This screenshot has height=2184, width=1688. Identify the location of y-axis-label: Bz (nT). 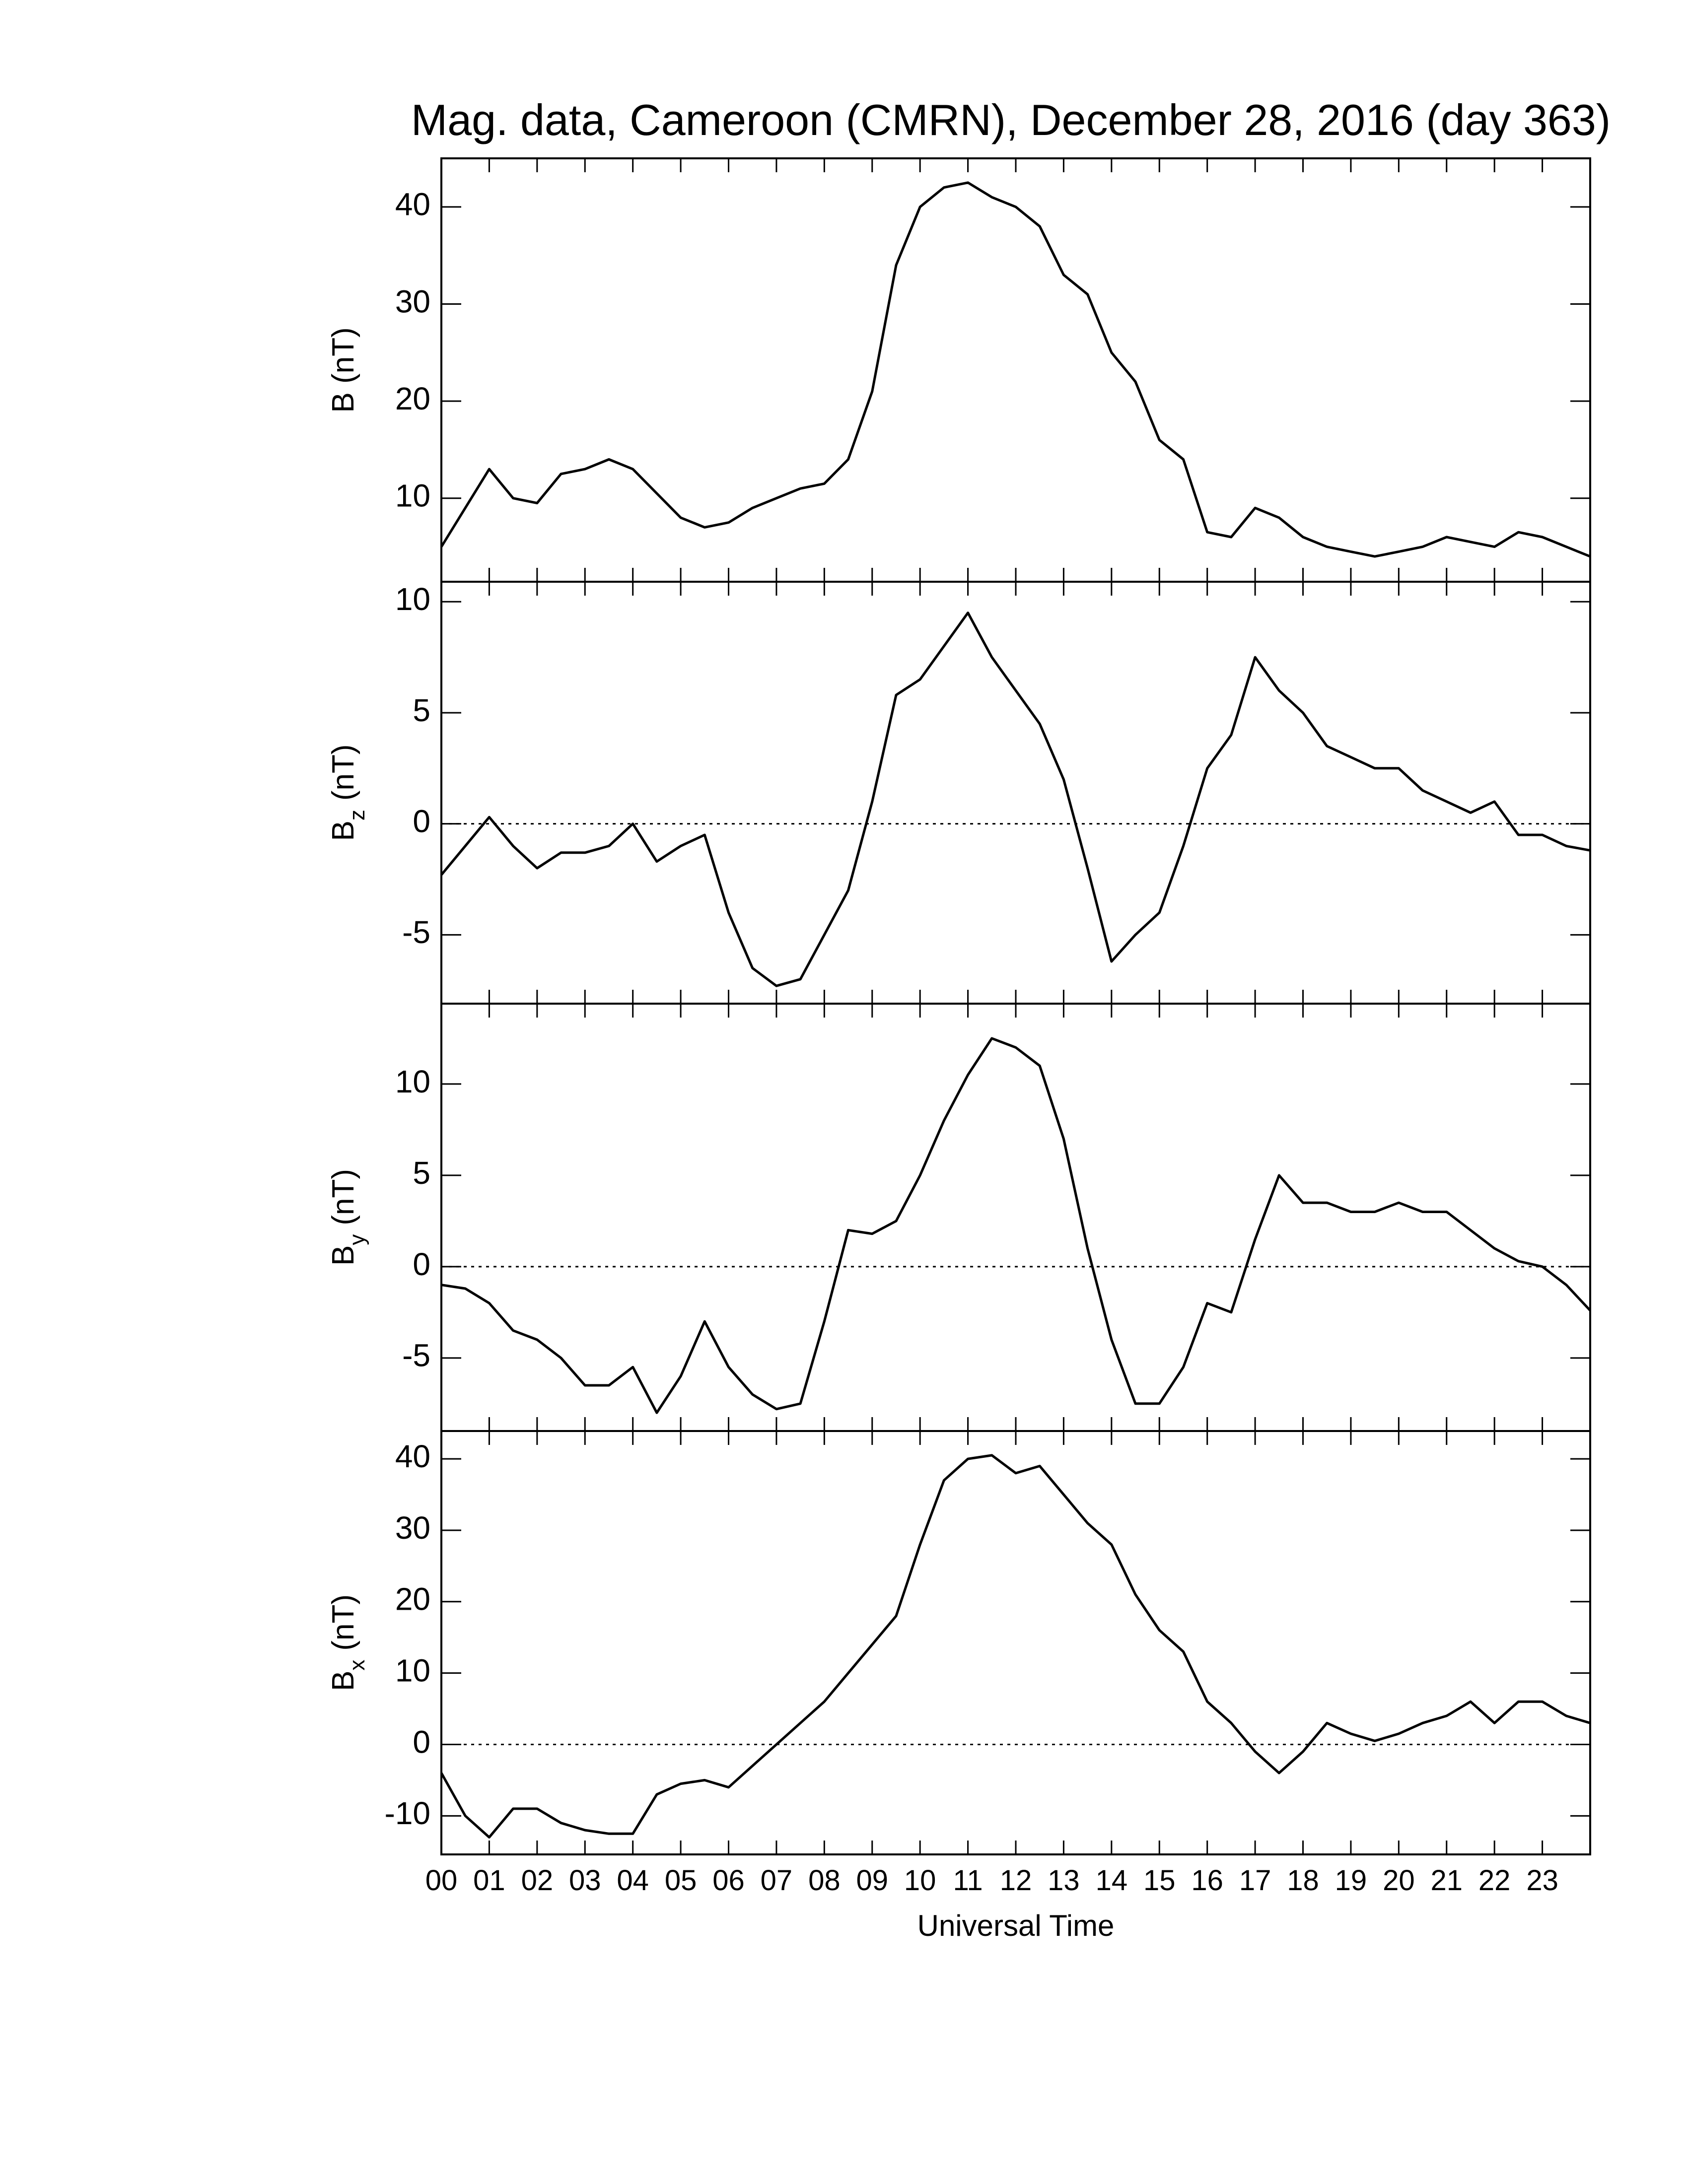
(347, 792).